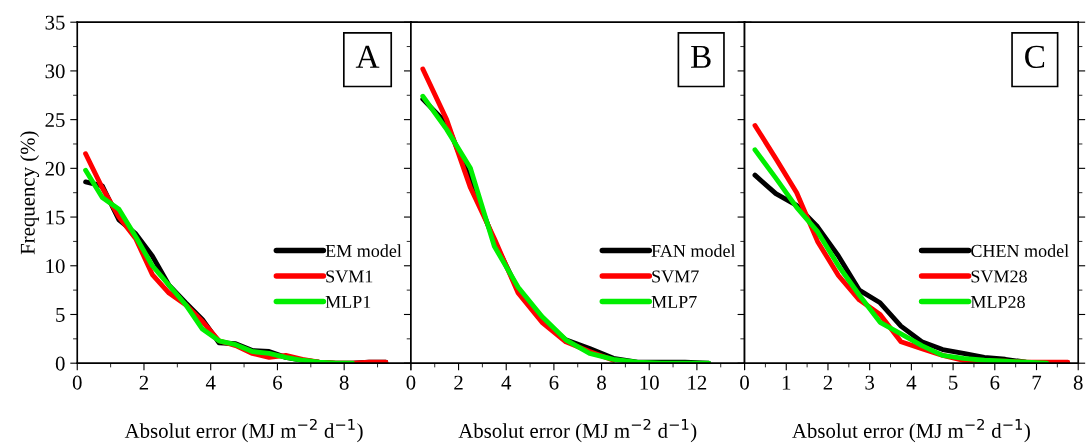  I want to click on x-tick-label: 7, so click(1037, 382).